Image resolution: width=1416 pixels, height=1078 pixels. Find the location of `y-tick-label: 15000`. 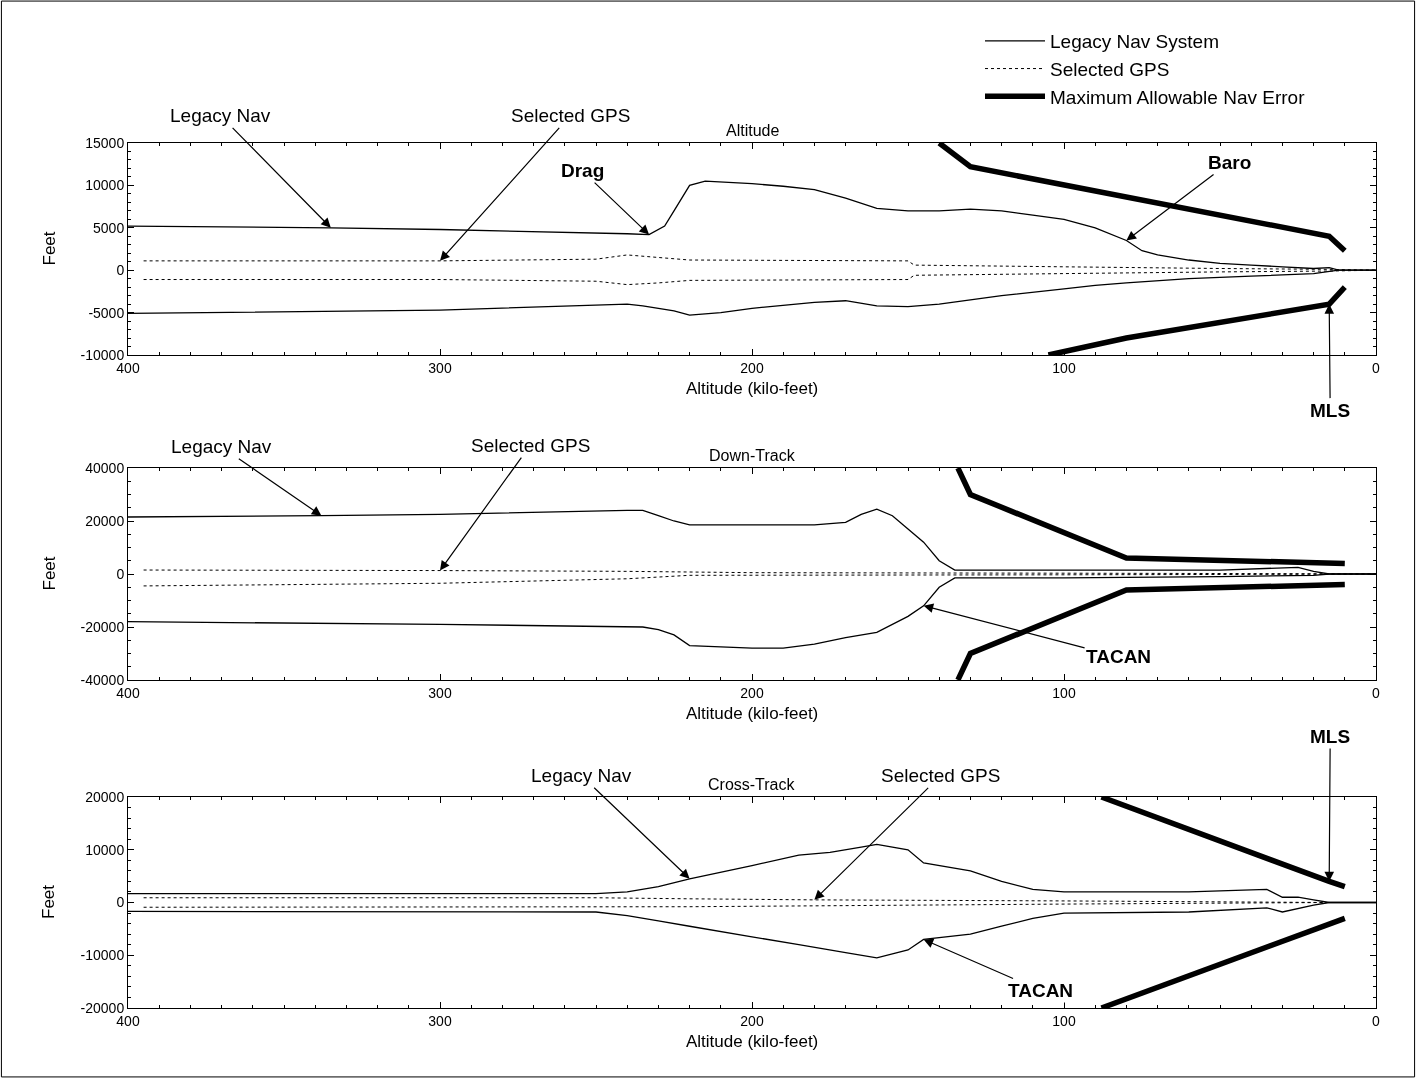

y-tick-label: 15000 is located at coordinates (105, 142).